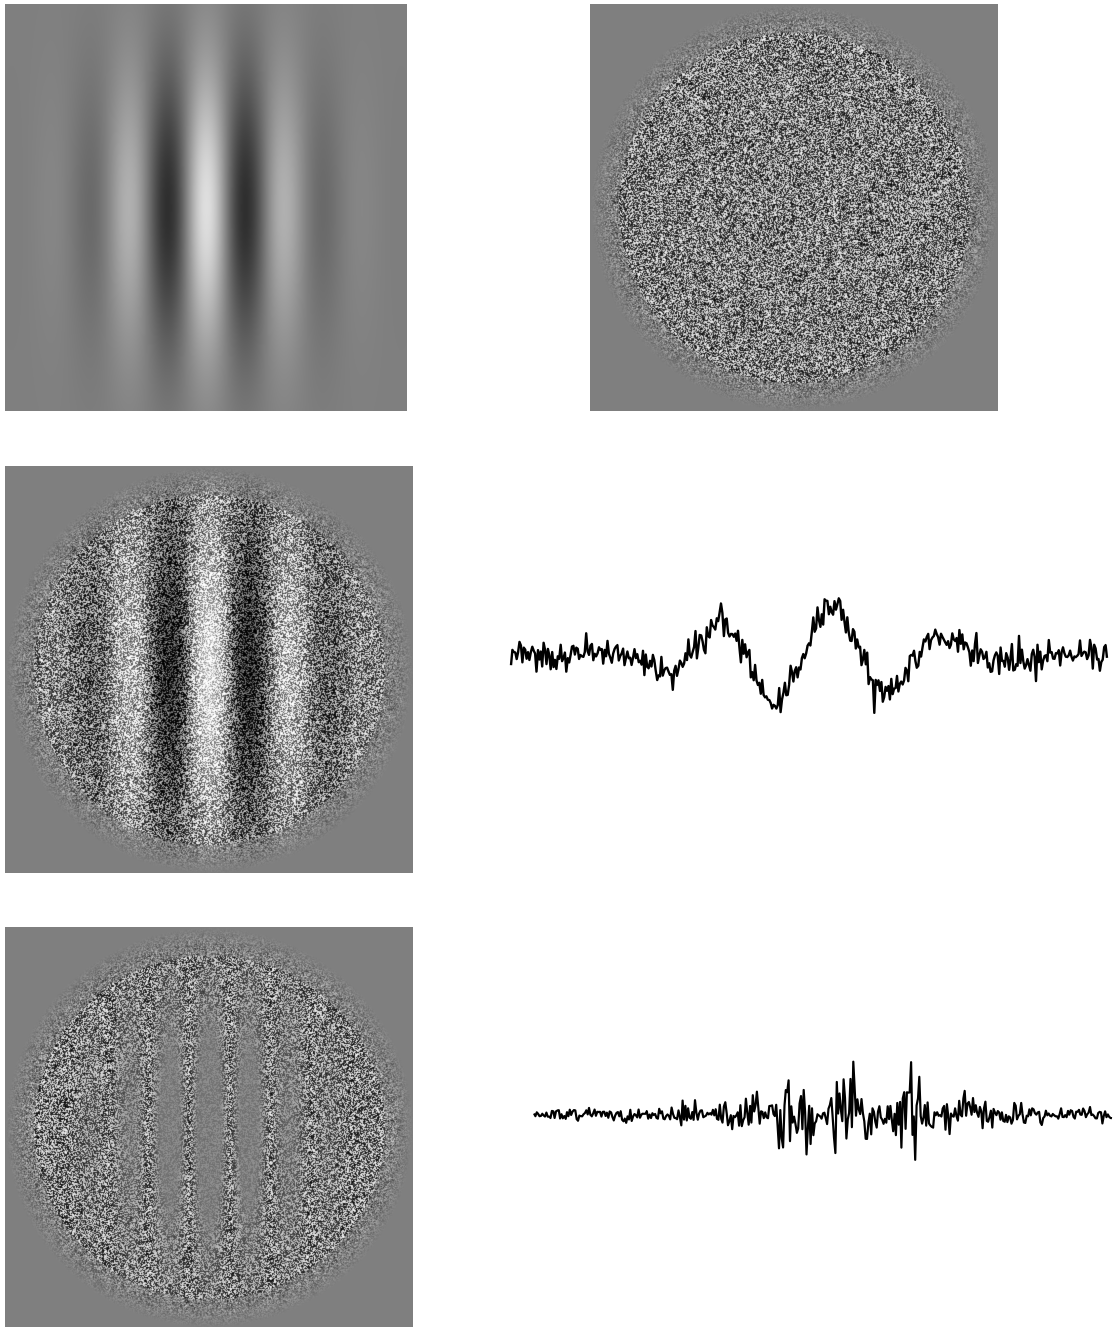 The height and width of the screenshot is (1329, 1116). I want to click on noisy-sinusoid-trace, so click(809, 656).